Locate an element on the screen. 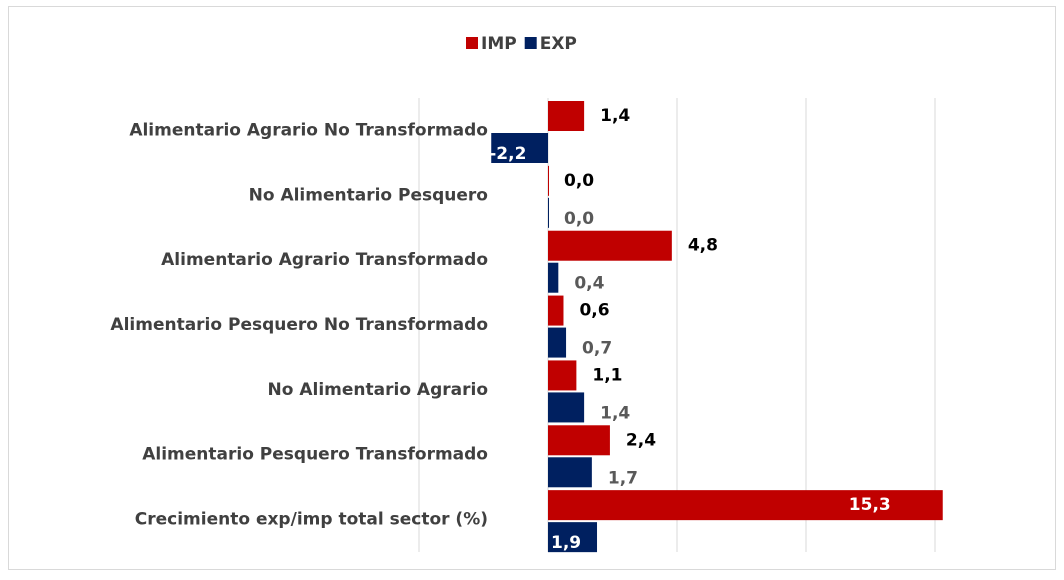 This screenshot has width=1064, height=580. category-label: Alimentario Pesquero Transformado is located at coordinates (315, 455).